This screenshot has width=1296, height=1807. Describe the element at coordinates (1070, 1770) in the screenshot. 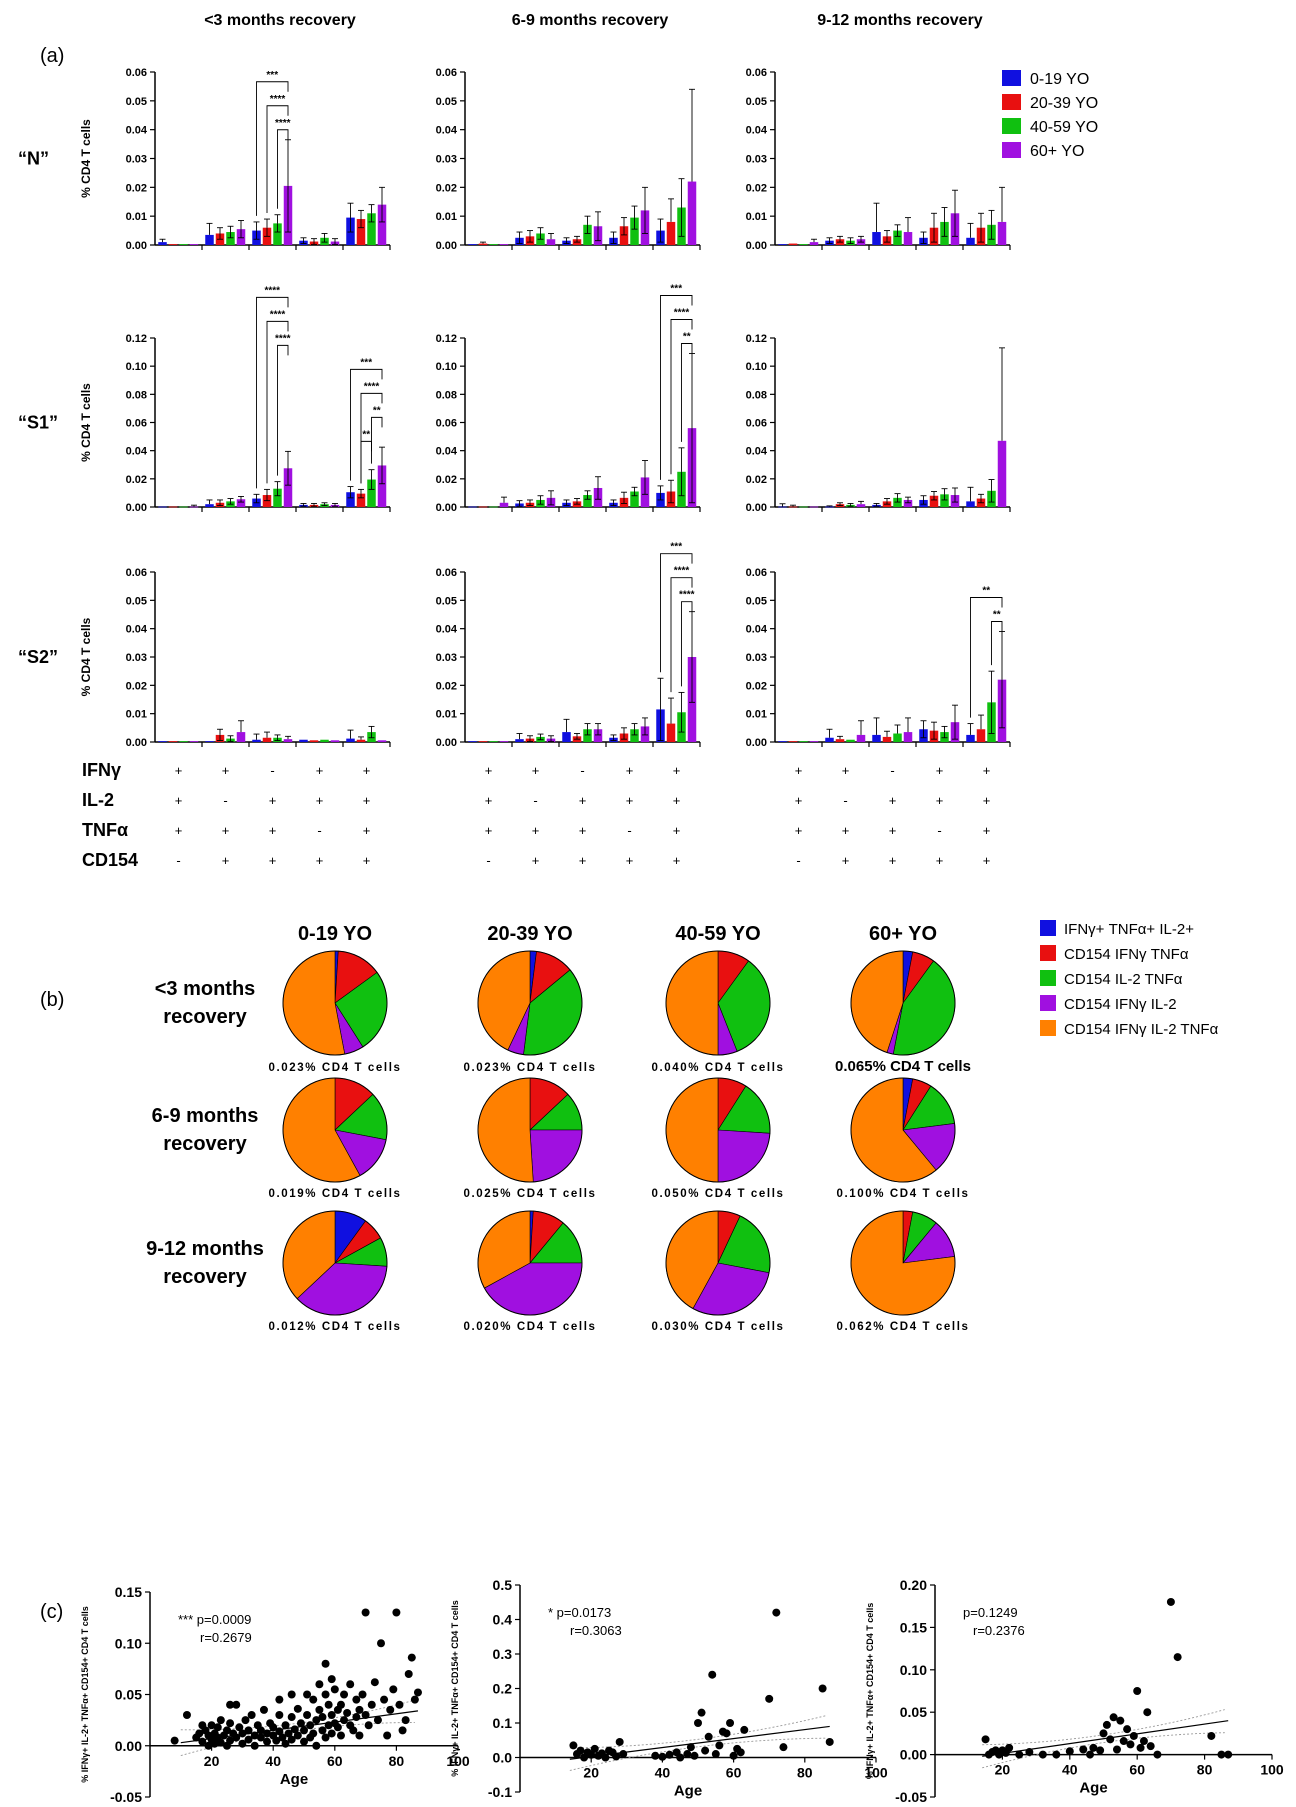

I see `x-tick-label: 40` at that location.